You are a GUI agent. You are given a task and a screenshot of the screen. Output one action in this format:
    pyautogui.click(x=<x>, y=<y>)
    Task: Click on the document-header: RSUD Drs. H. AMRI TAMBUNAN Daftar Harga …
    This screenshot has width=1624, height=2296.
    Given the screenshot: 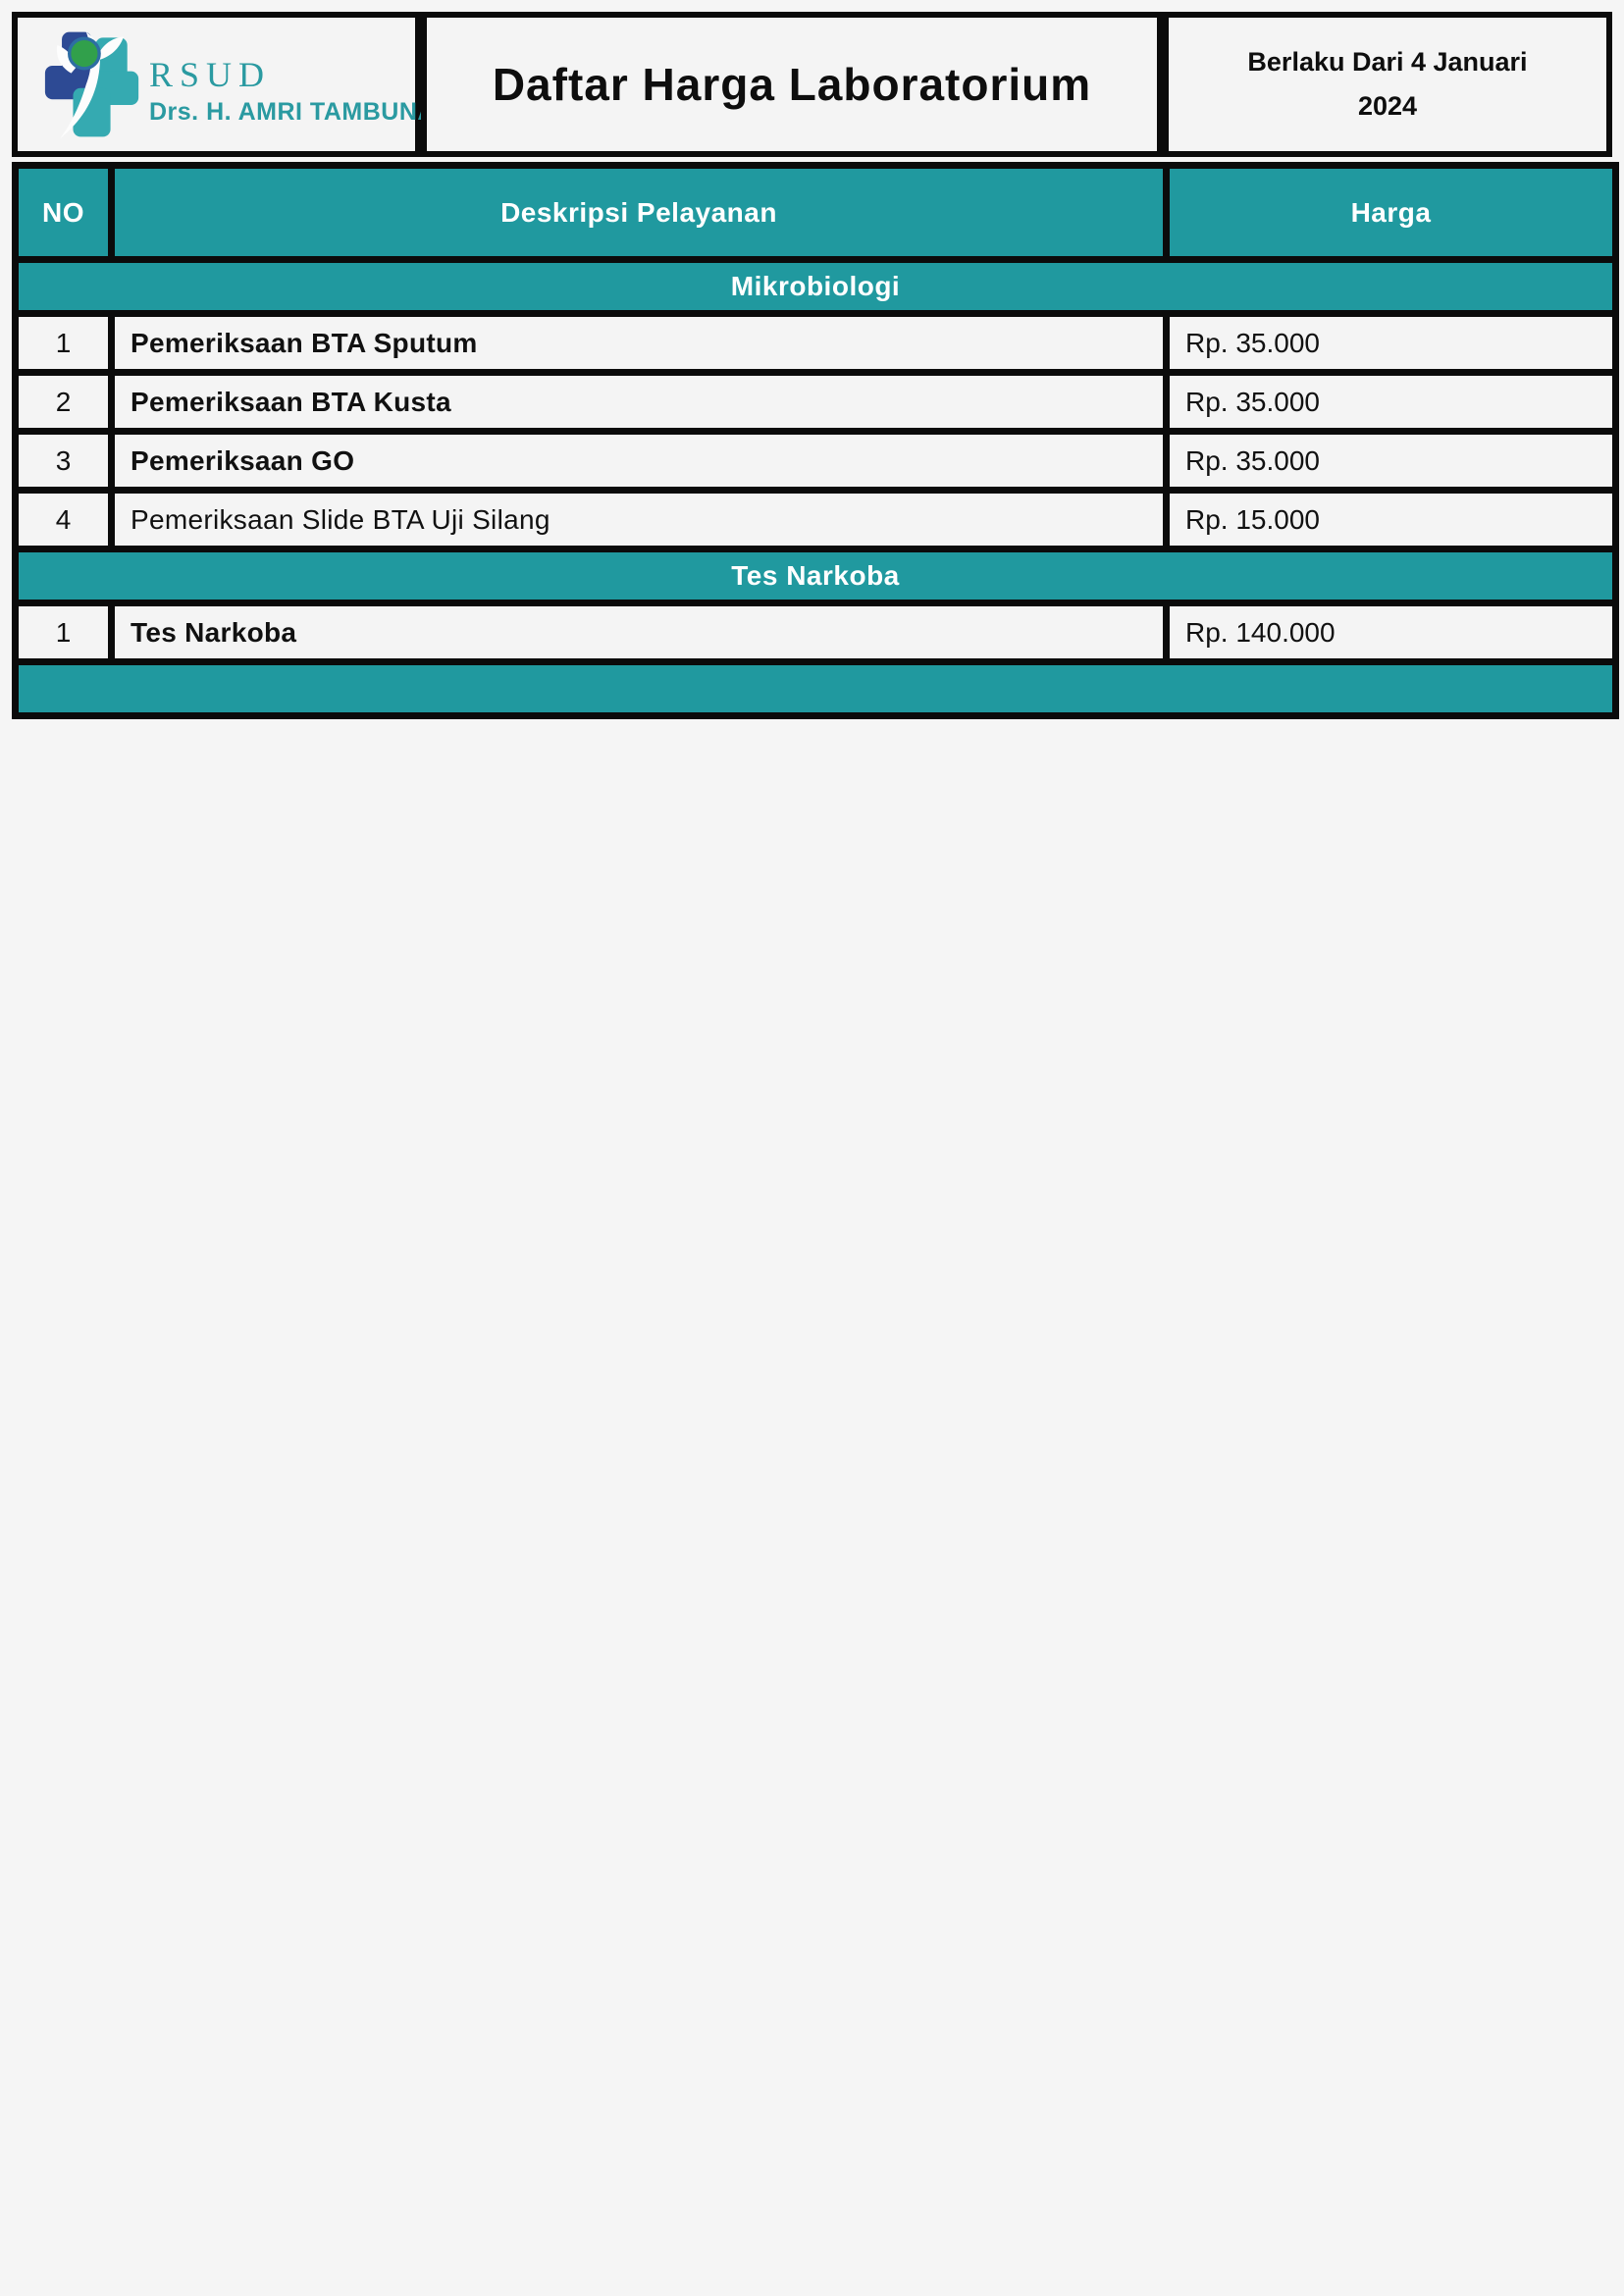 What is the action you would take?
    pyautogui.click(x=812, y=84)
    